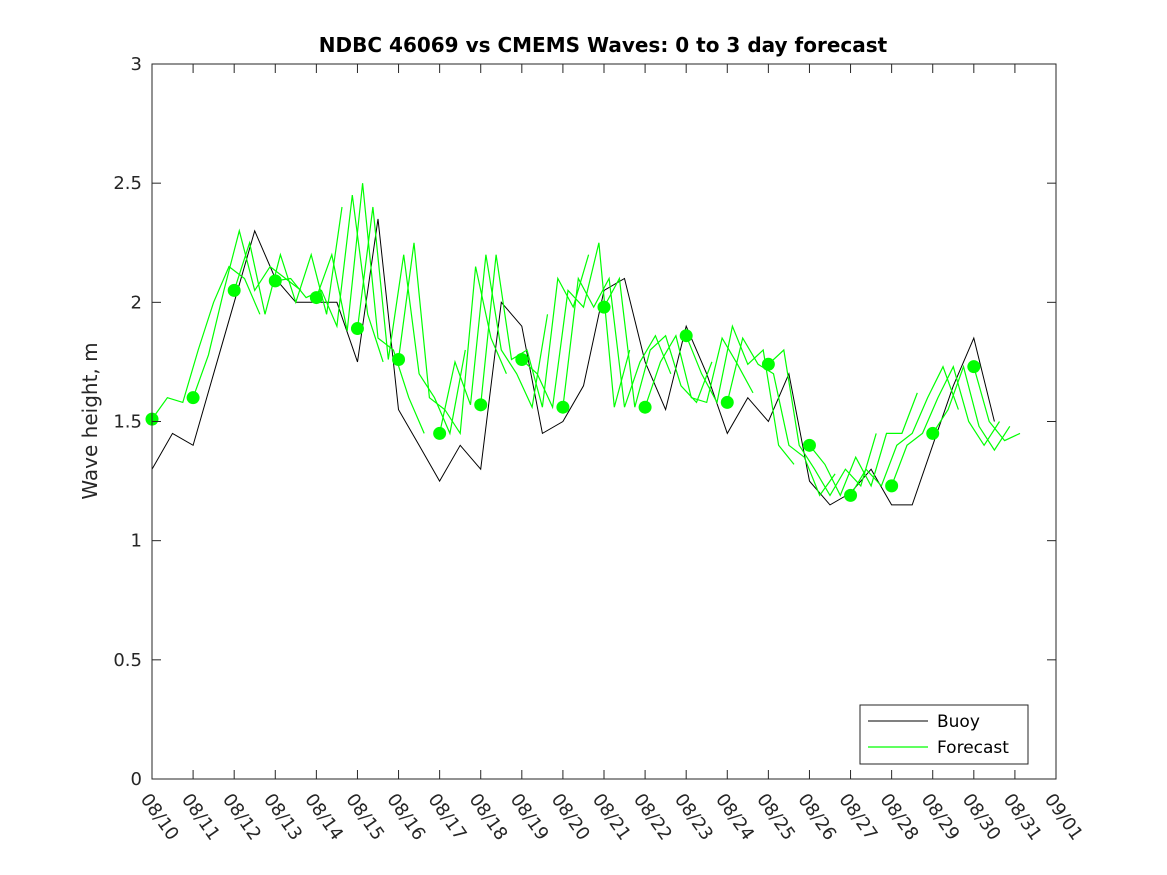 This screenshot has width=1167, height=875. I want to click on legend-buoy-label: Buoy, so click(958, 722).